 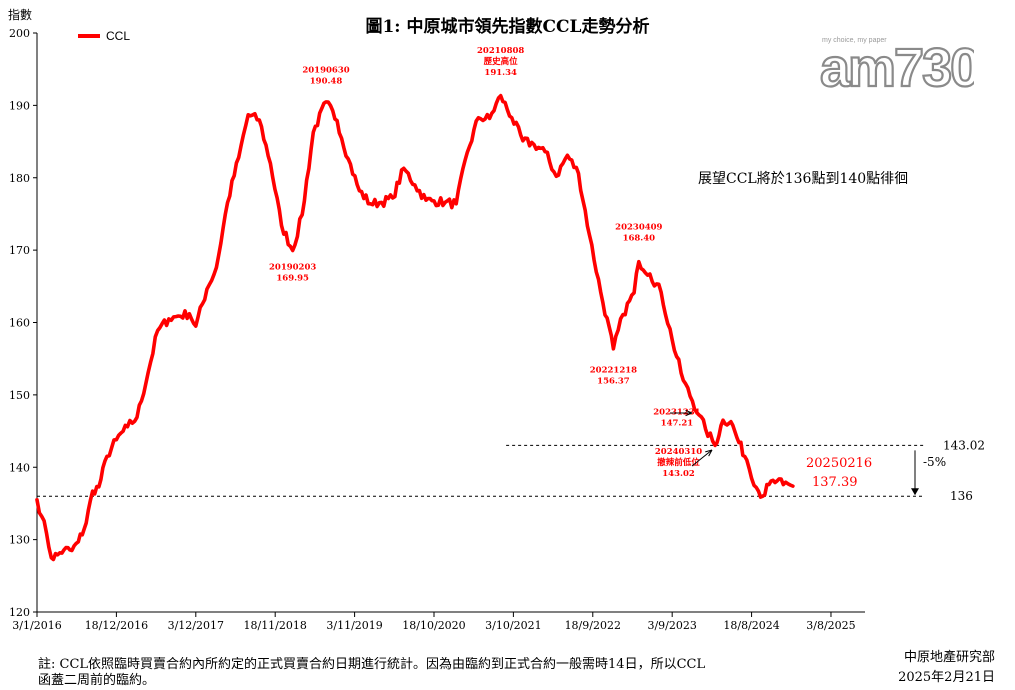 What do you see at coordinates (676, 412) in the screenshot?
I see `annotation-5-line-0: 20231231` at bounding box center [676, 412].